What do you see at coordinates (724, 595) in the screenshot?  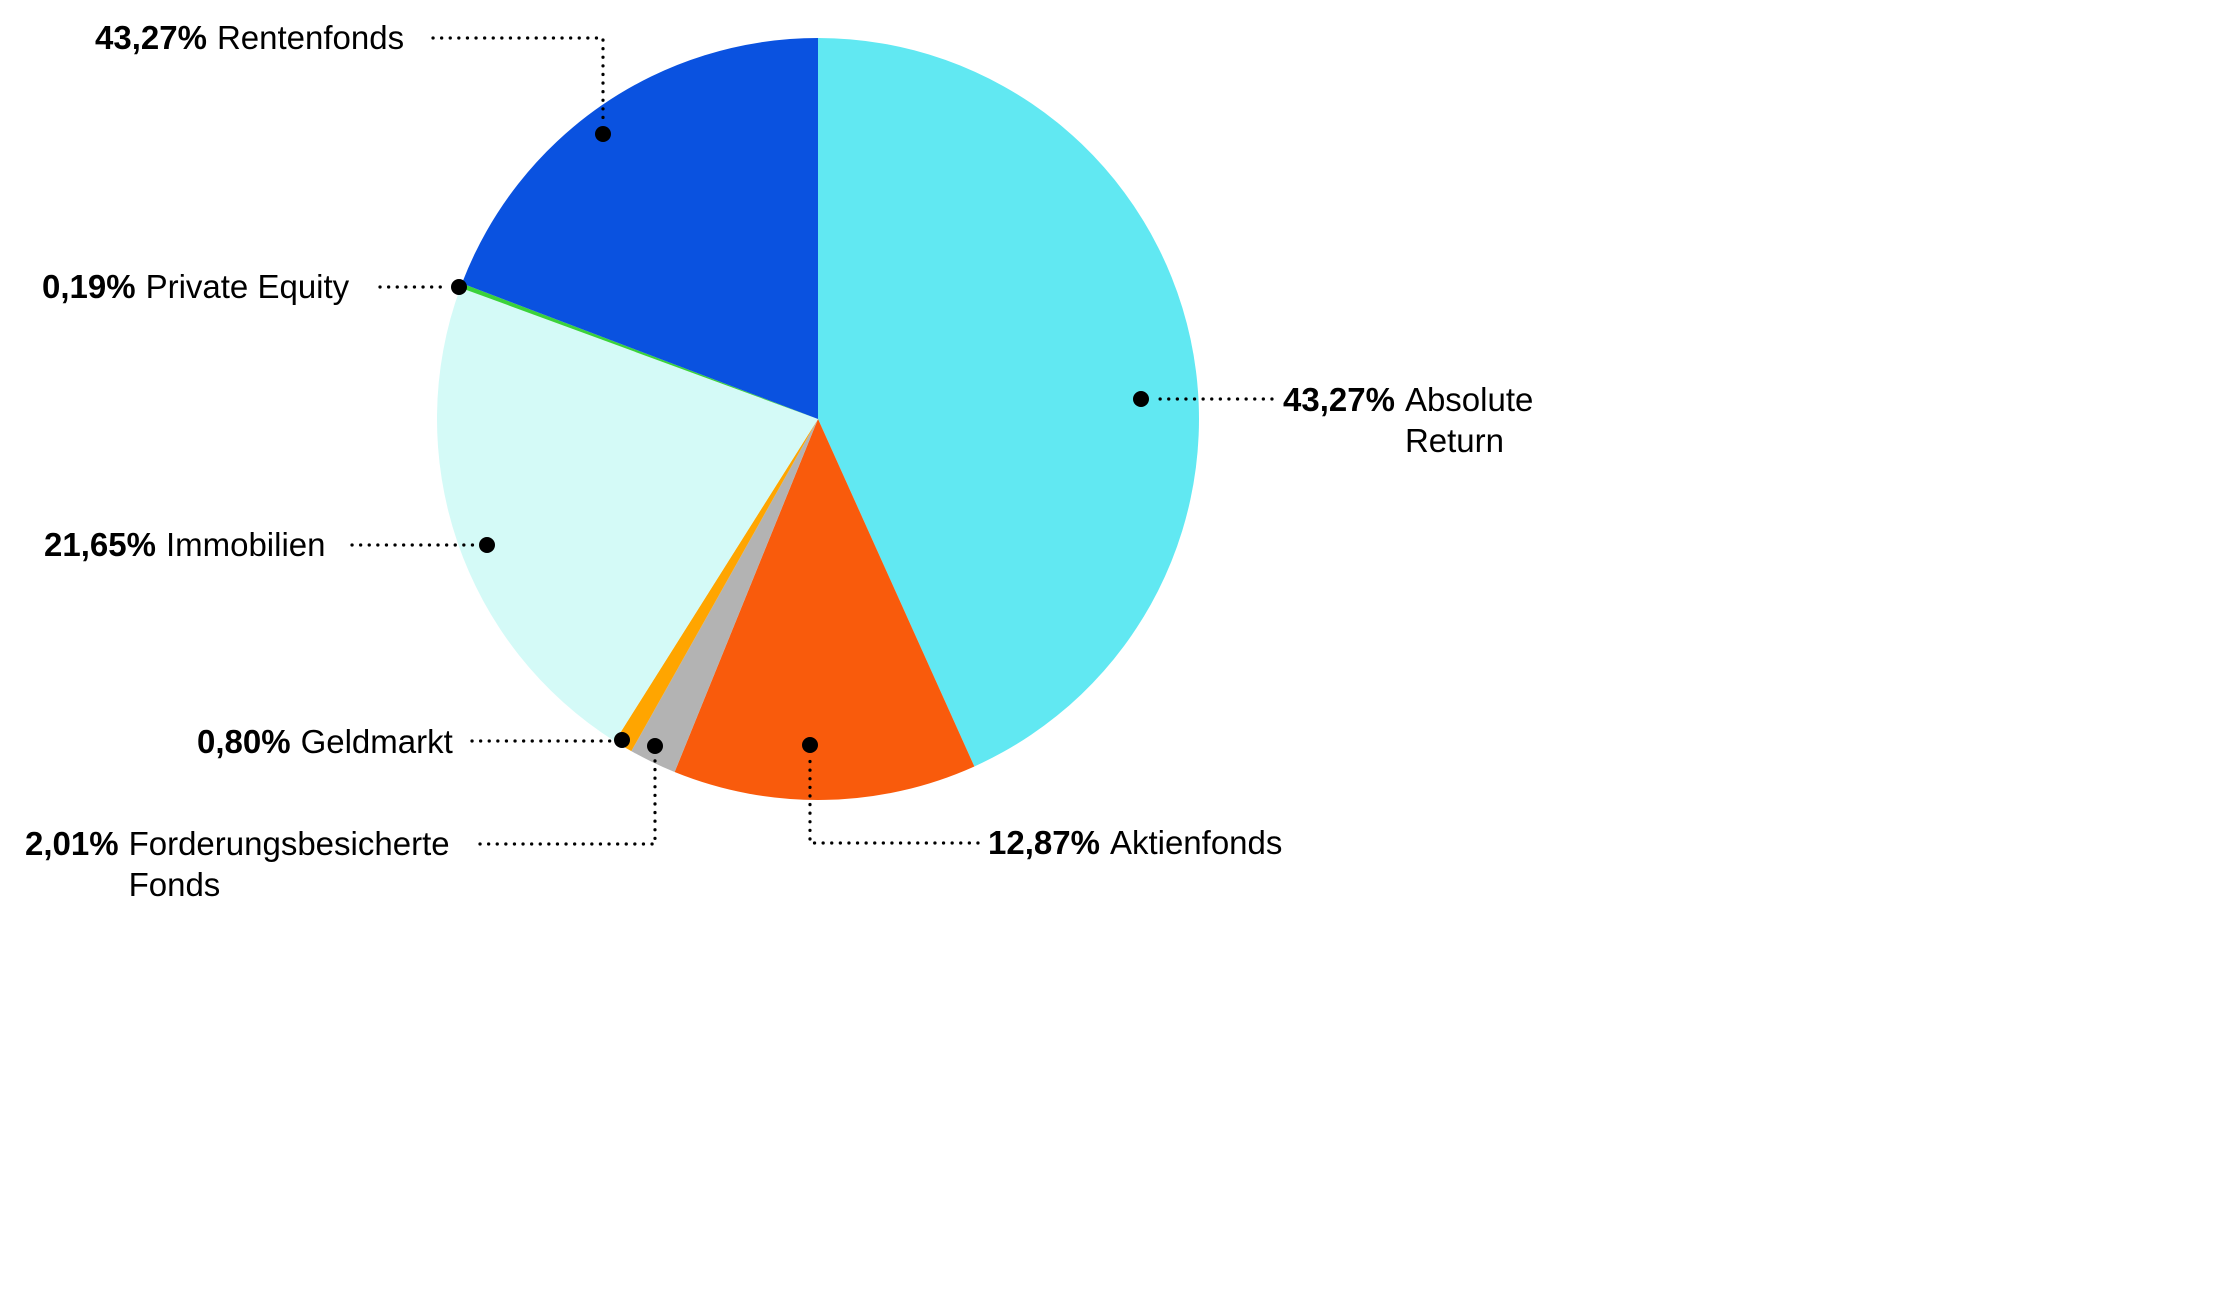 I see `pie-slice-forderungsbesicherte-fonds` at bounding box center [724, 595].